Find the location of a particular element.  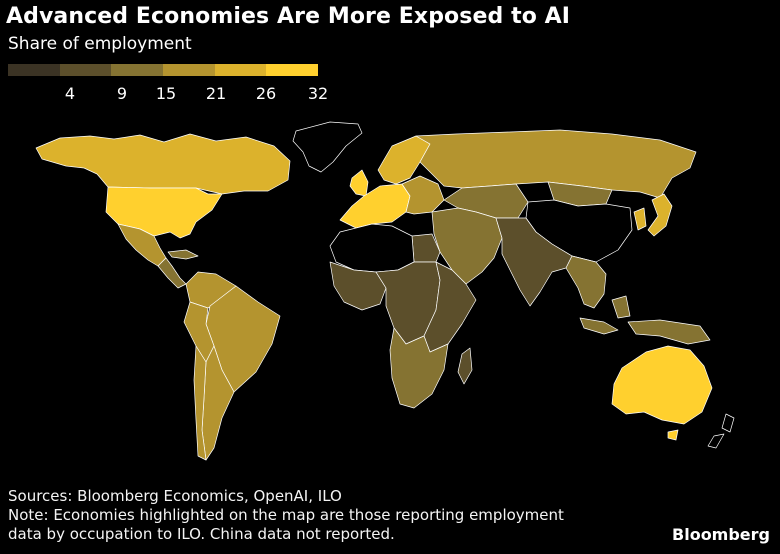

region-caribbean is located at coordinates (183, 254).